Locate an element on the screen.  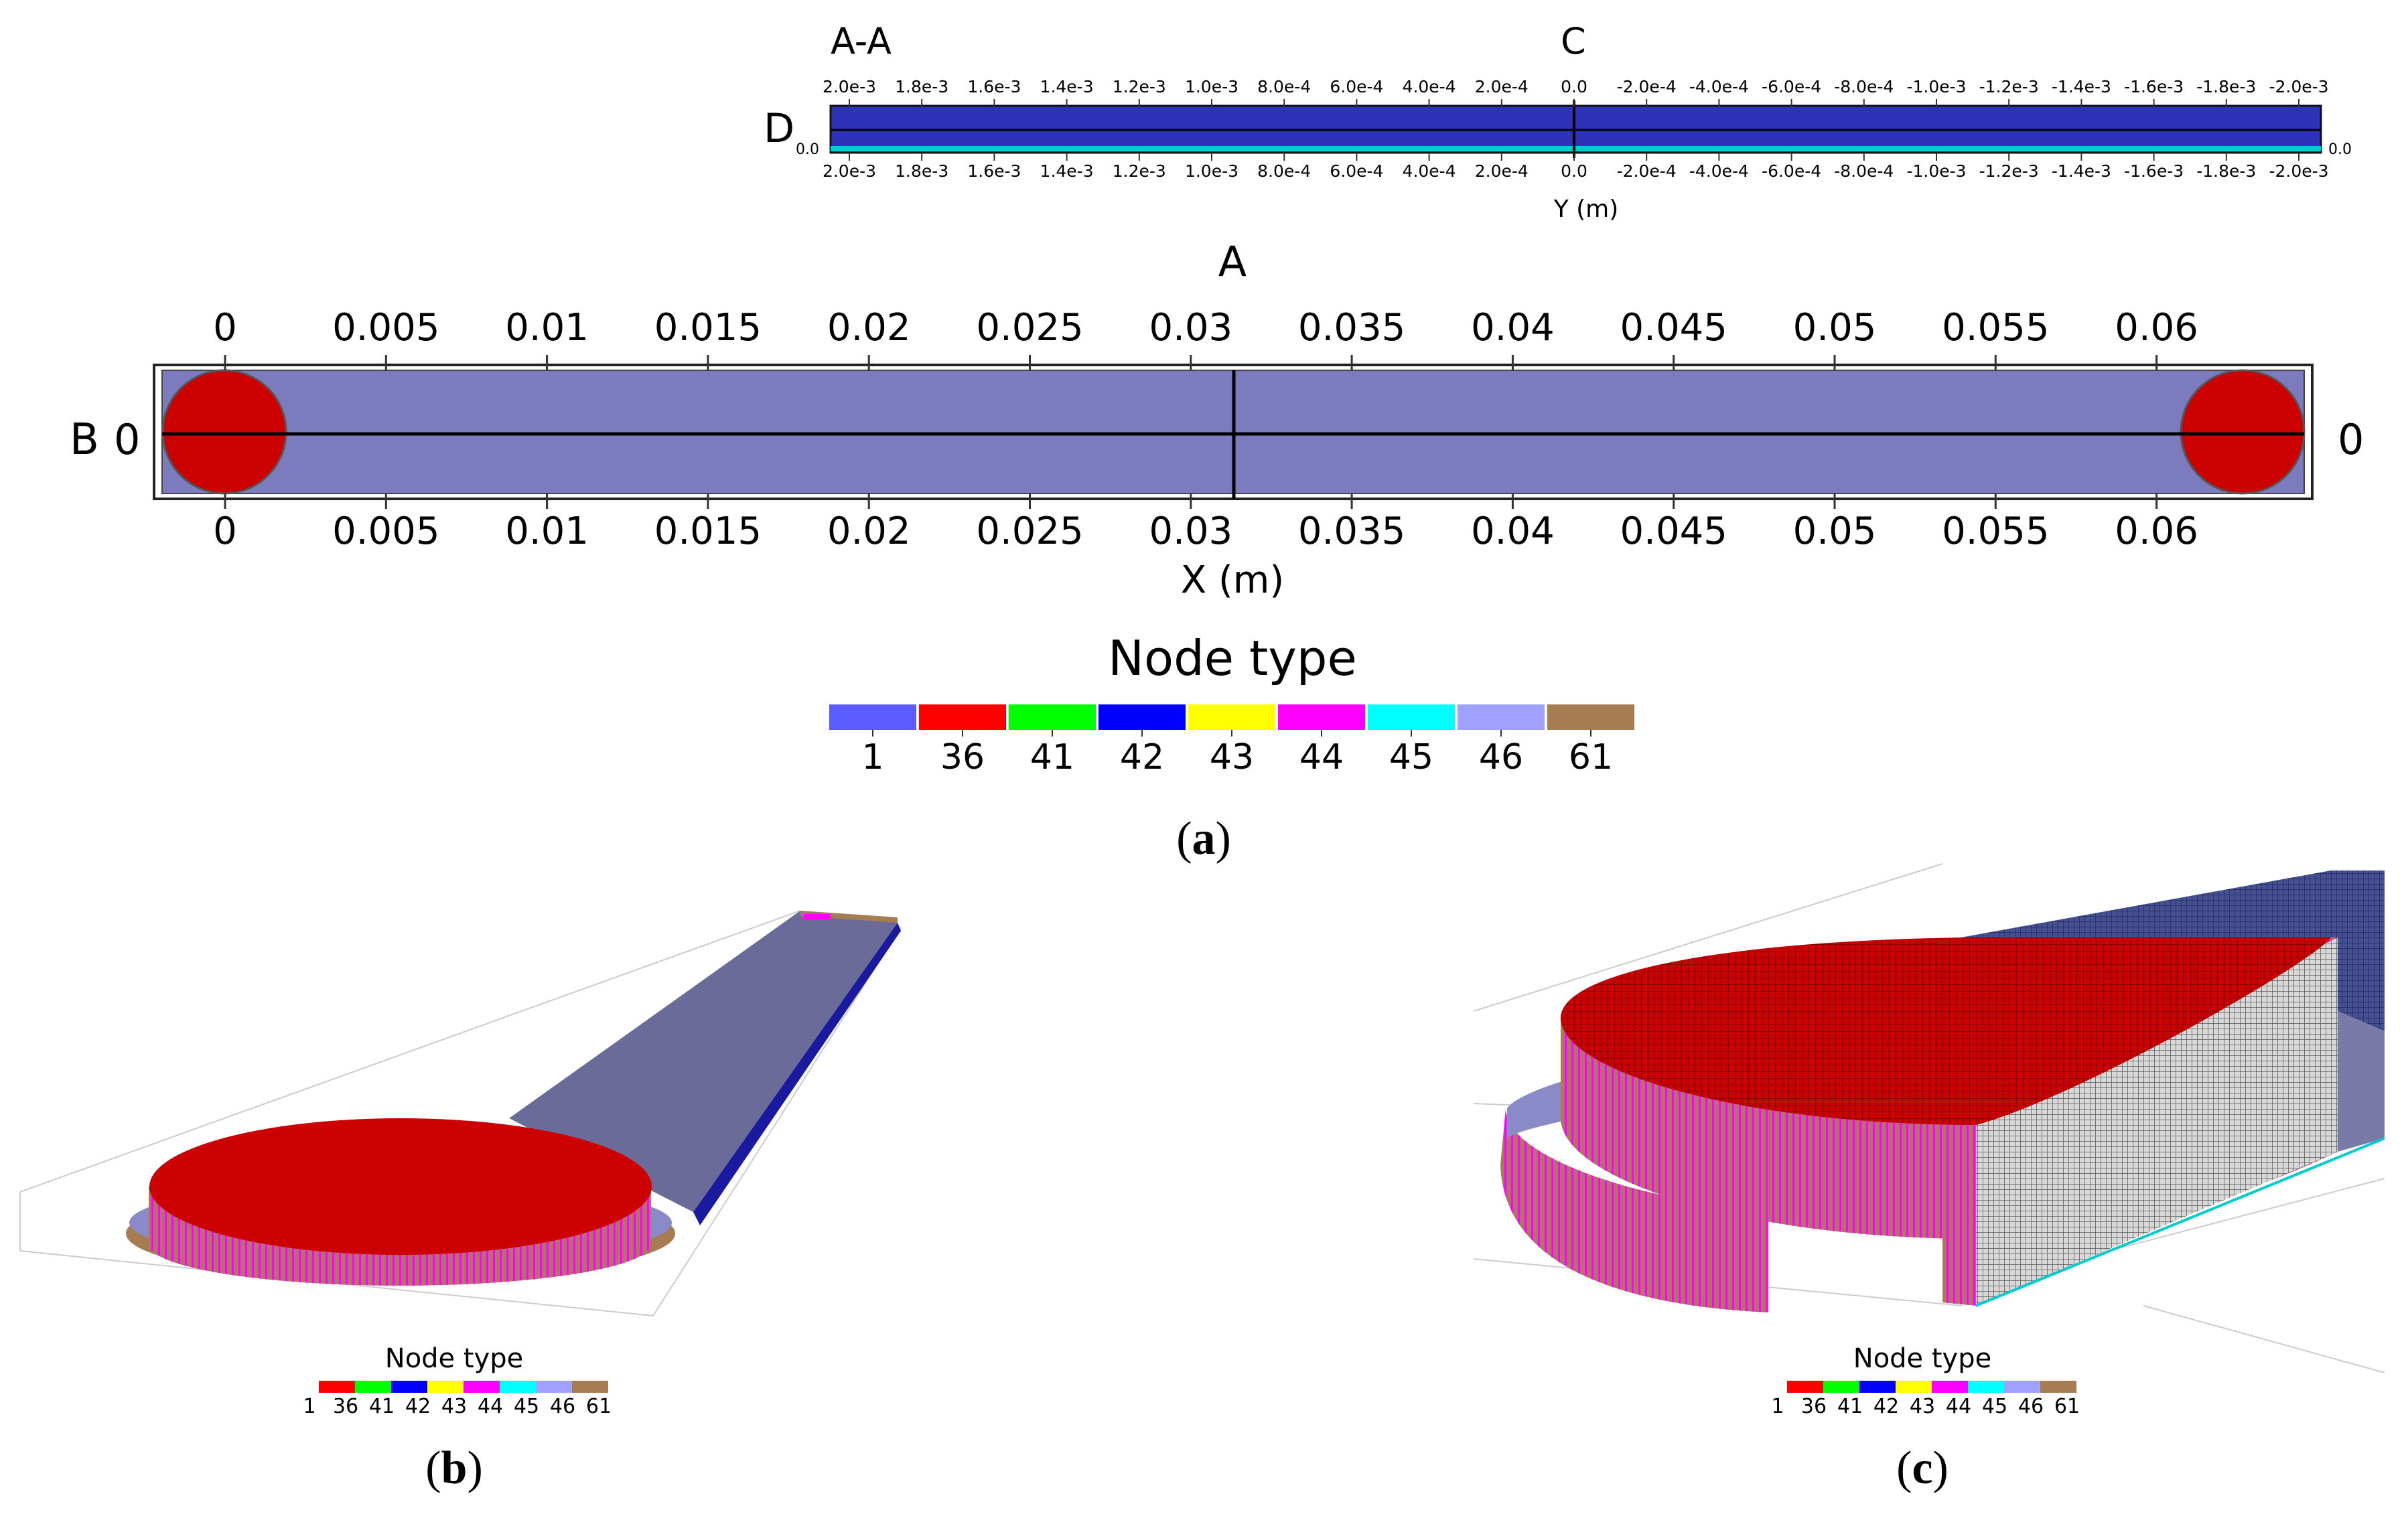
top-section-label: A is located at coordinates (1232, 261).